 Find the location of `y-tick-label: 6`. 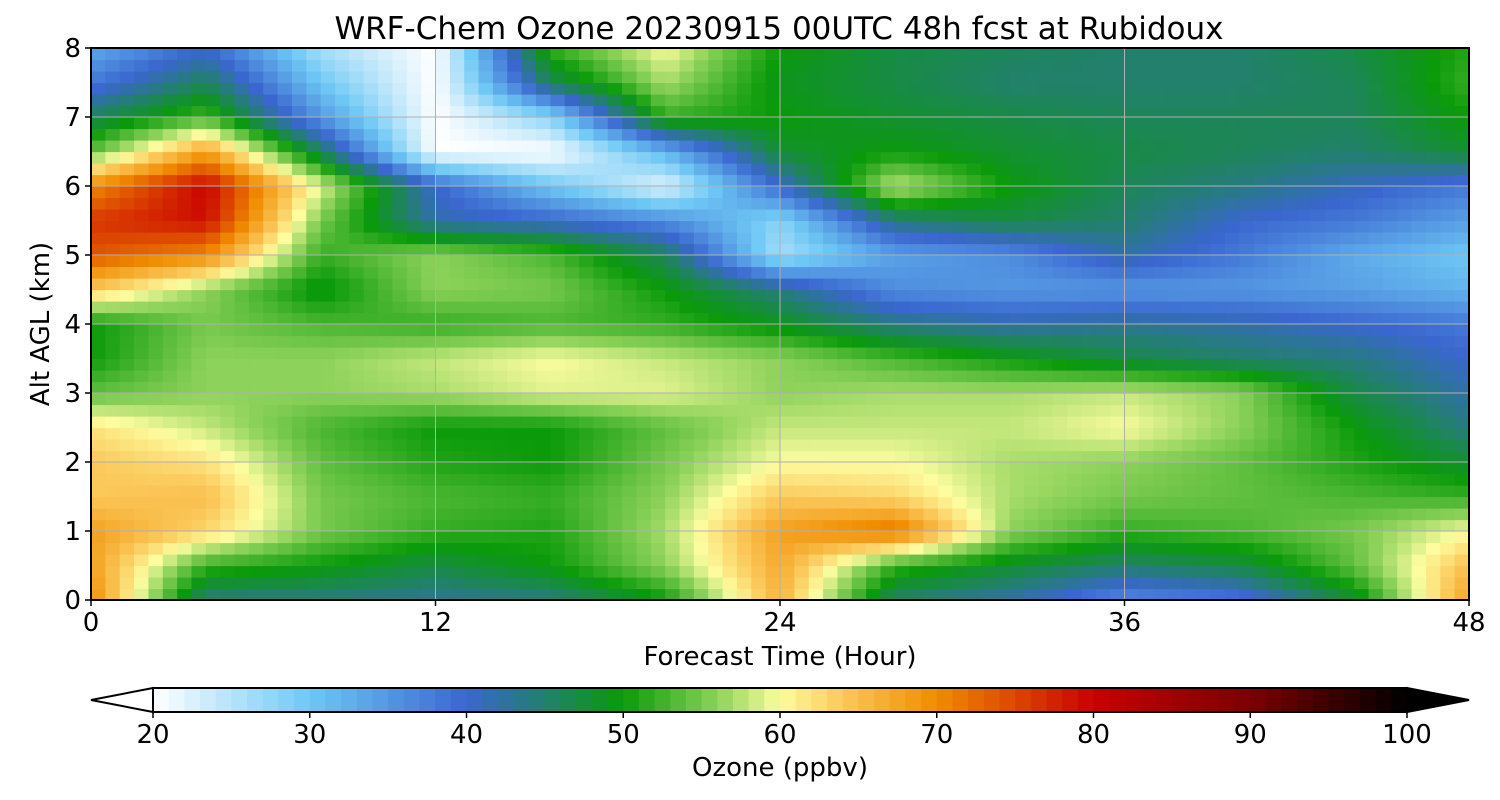

y-tick-label: 6 is located at coordinates (72, 187).